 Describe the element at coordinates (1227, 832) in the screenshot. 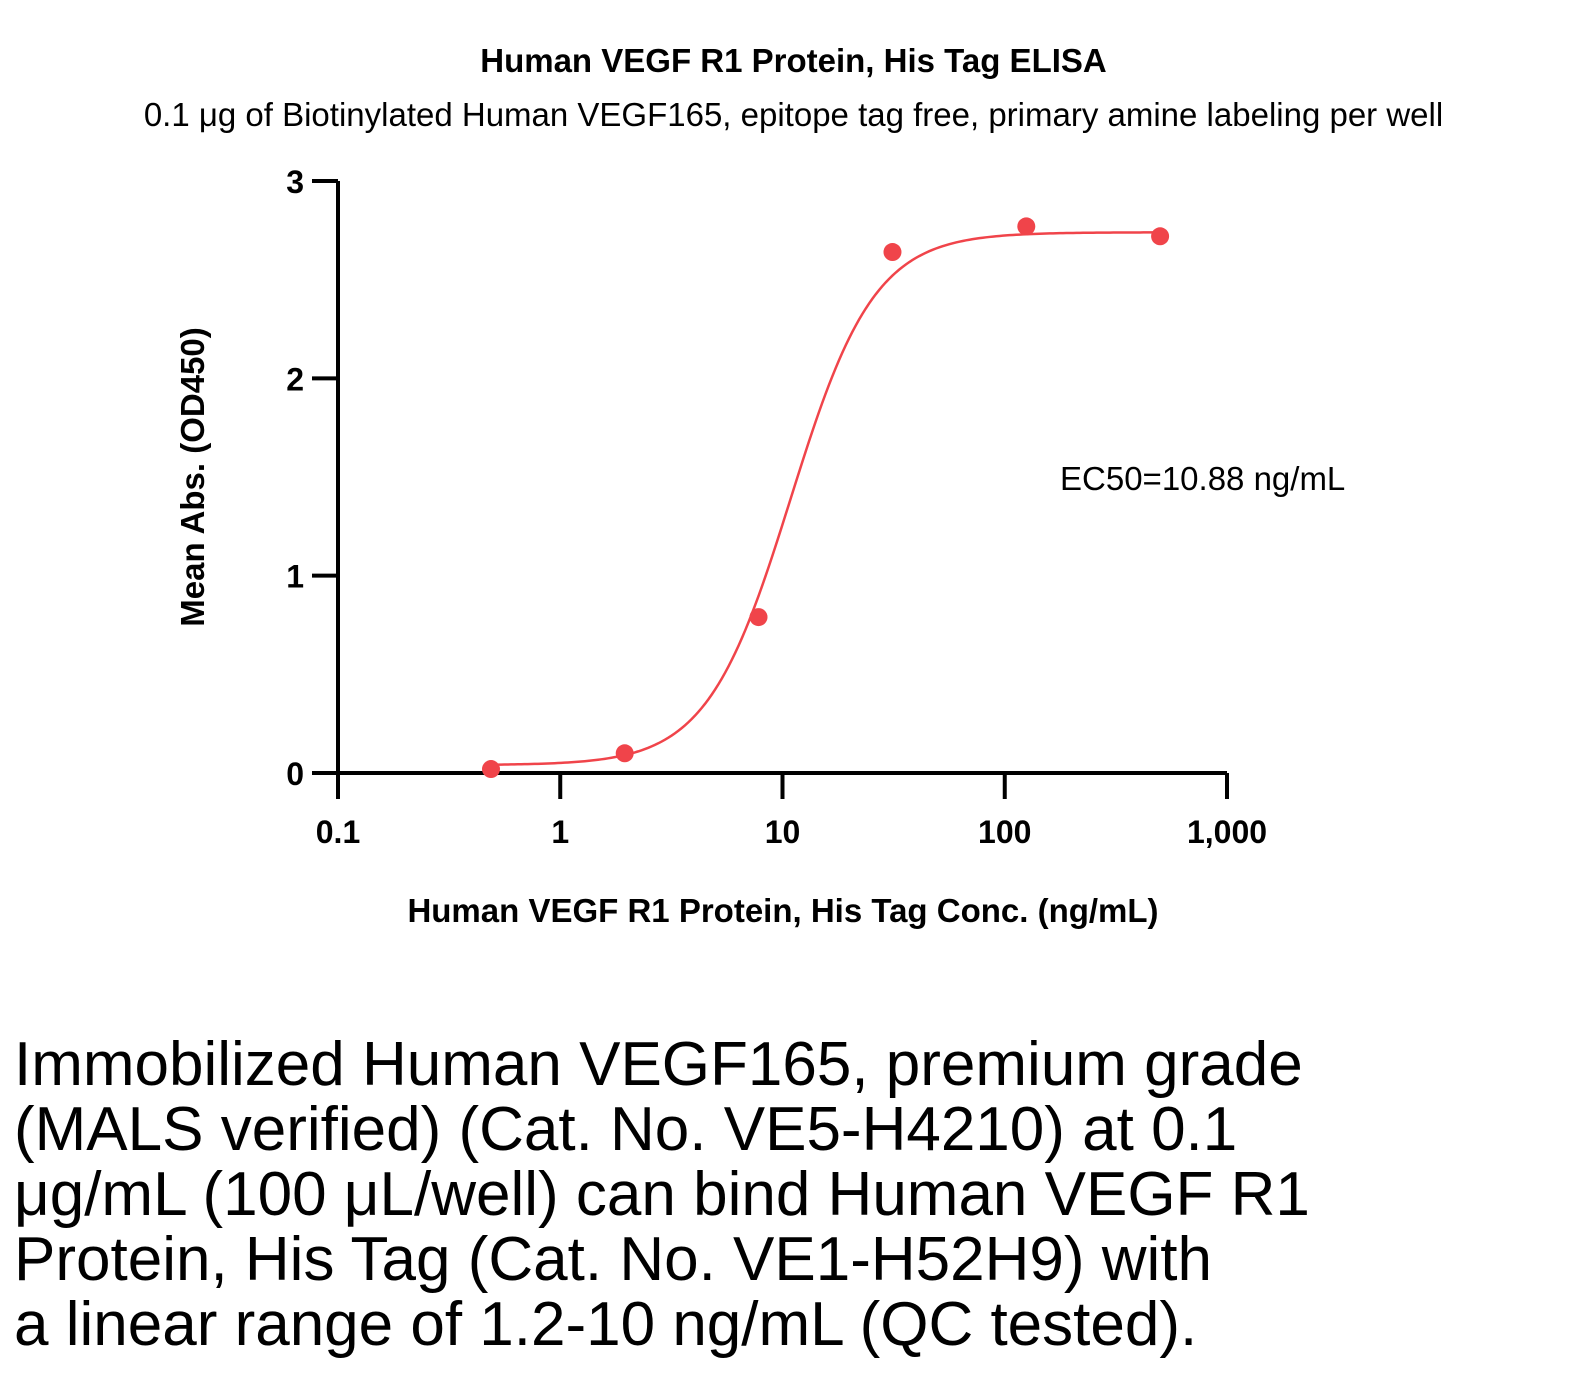

I see `x-tick-label: 1,000` at that location.